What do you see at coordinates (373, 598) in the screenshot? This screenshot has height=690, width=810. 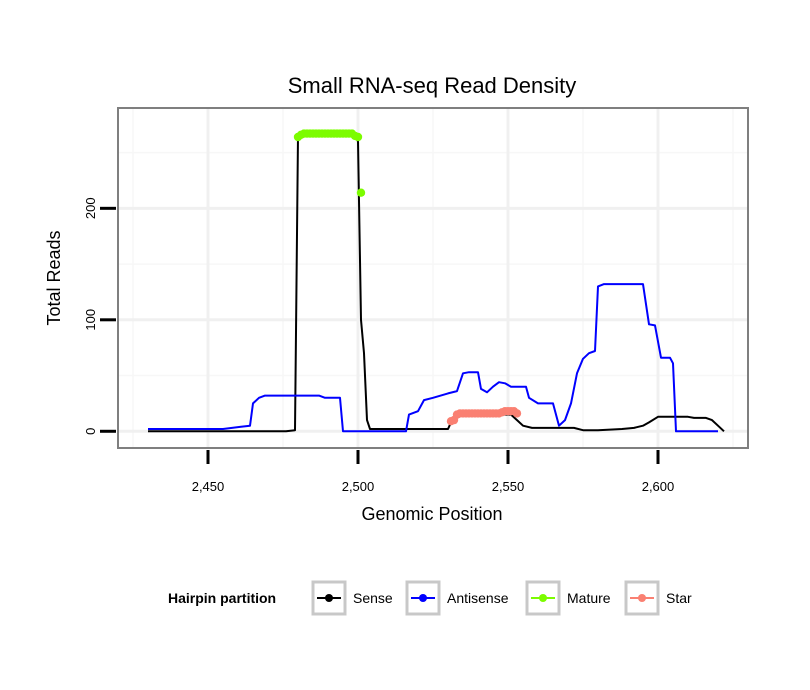 I see `legend-label: Sense` at bounding box center [373, 598].